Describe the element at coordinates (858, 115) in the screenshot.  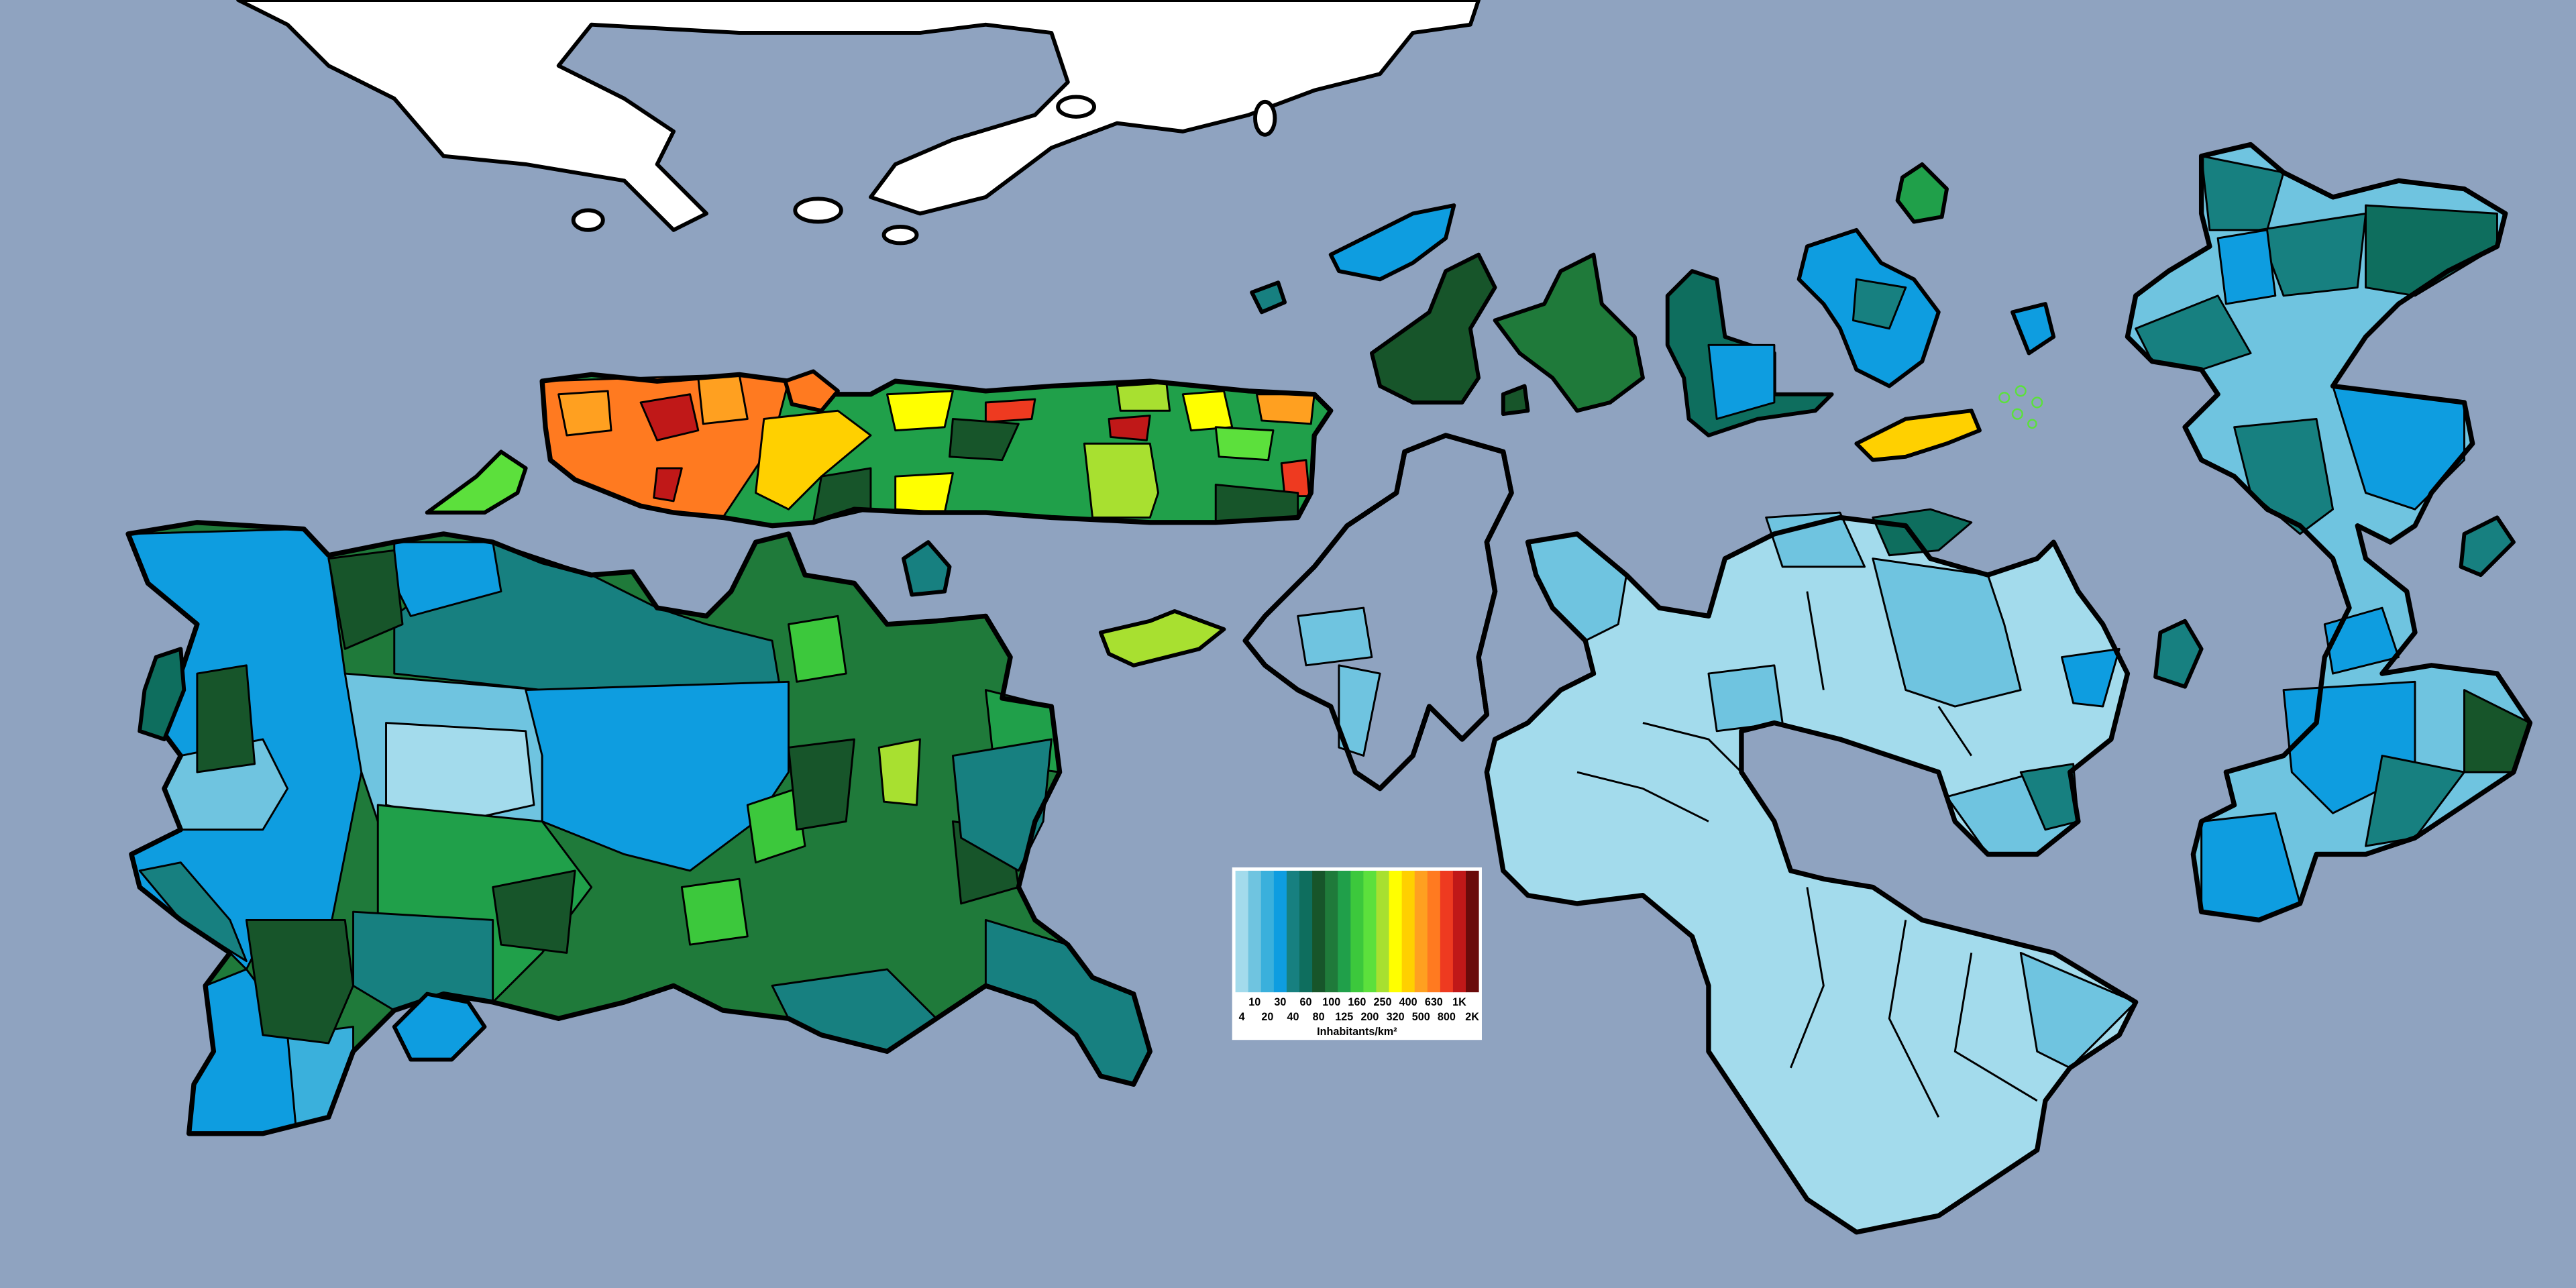
I see `ice-cap` at that location.